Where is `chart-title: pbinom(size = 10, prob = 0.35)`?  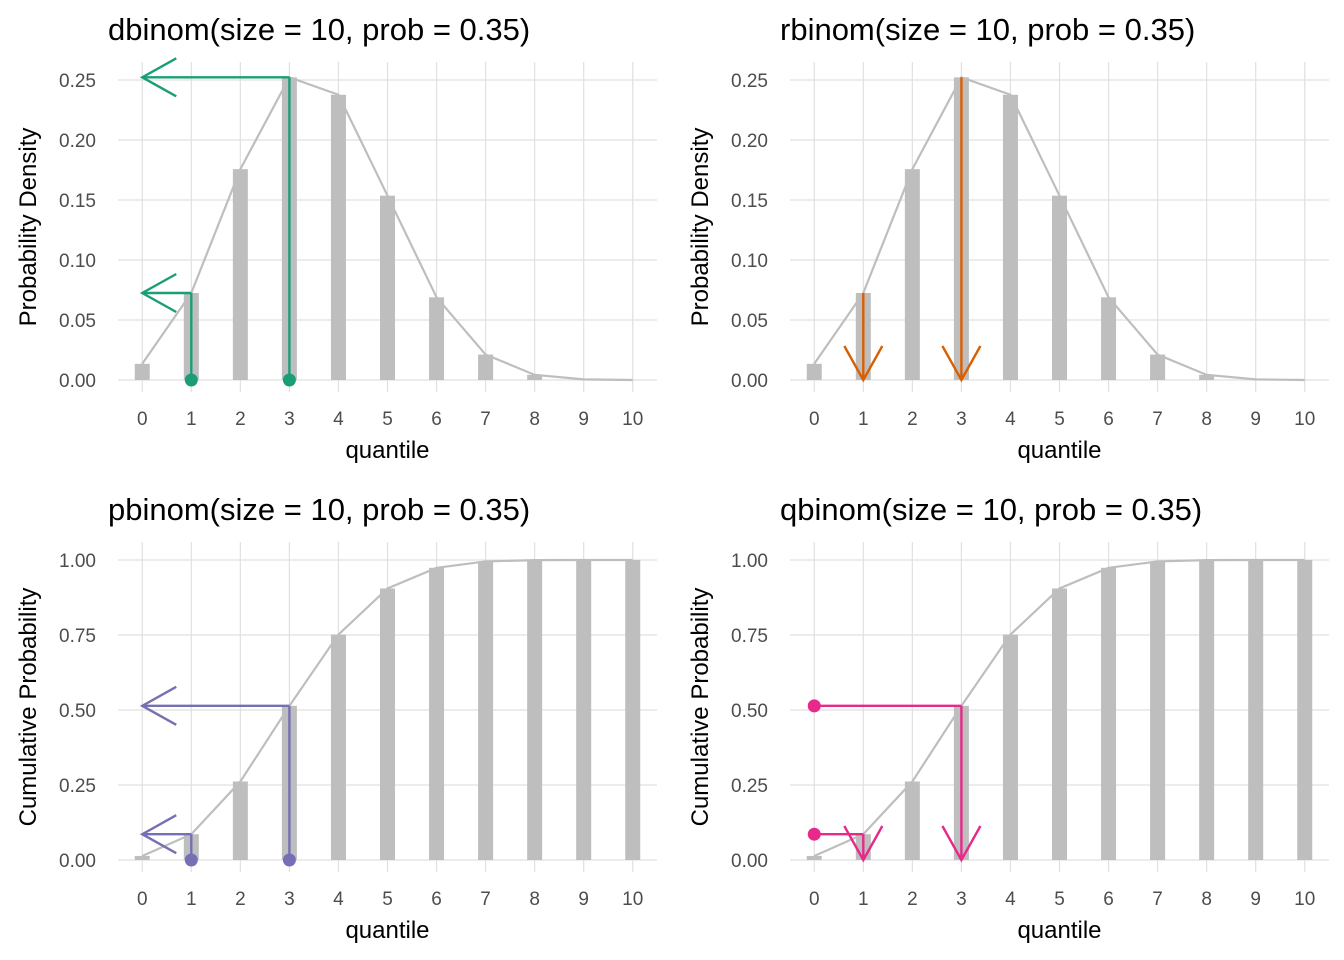 chart-title: pbinom(size = 10, prob = 0.35) is located at coordinates (319, 509).